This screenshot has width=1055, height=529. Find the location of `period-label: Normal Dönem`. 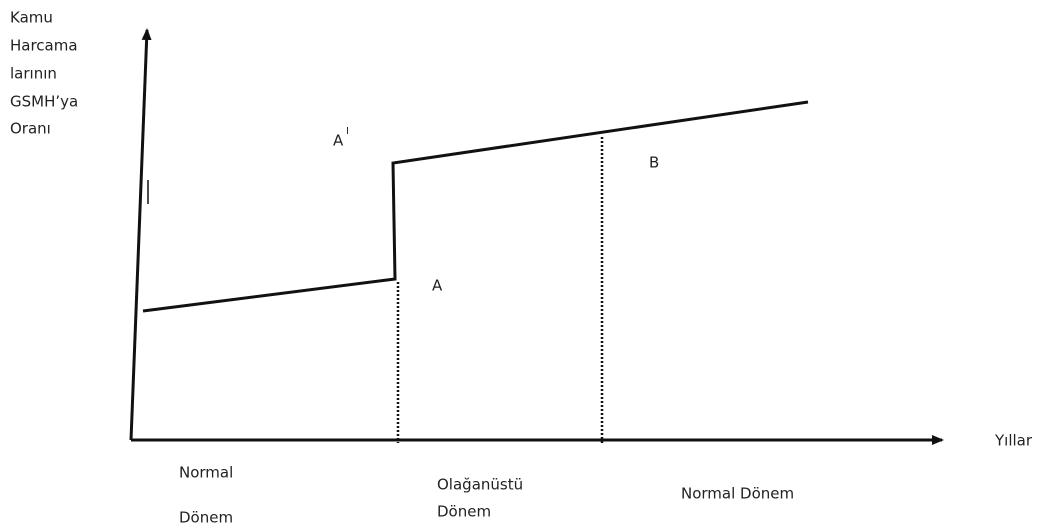

period-label: Normal Dönem is located at coordinates (737, 494).